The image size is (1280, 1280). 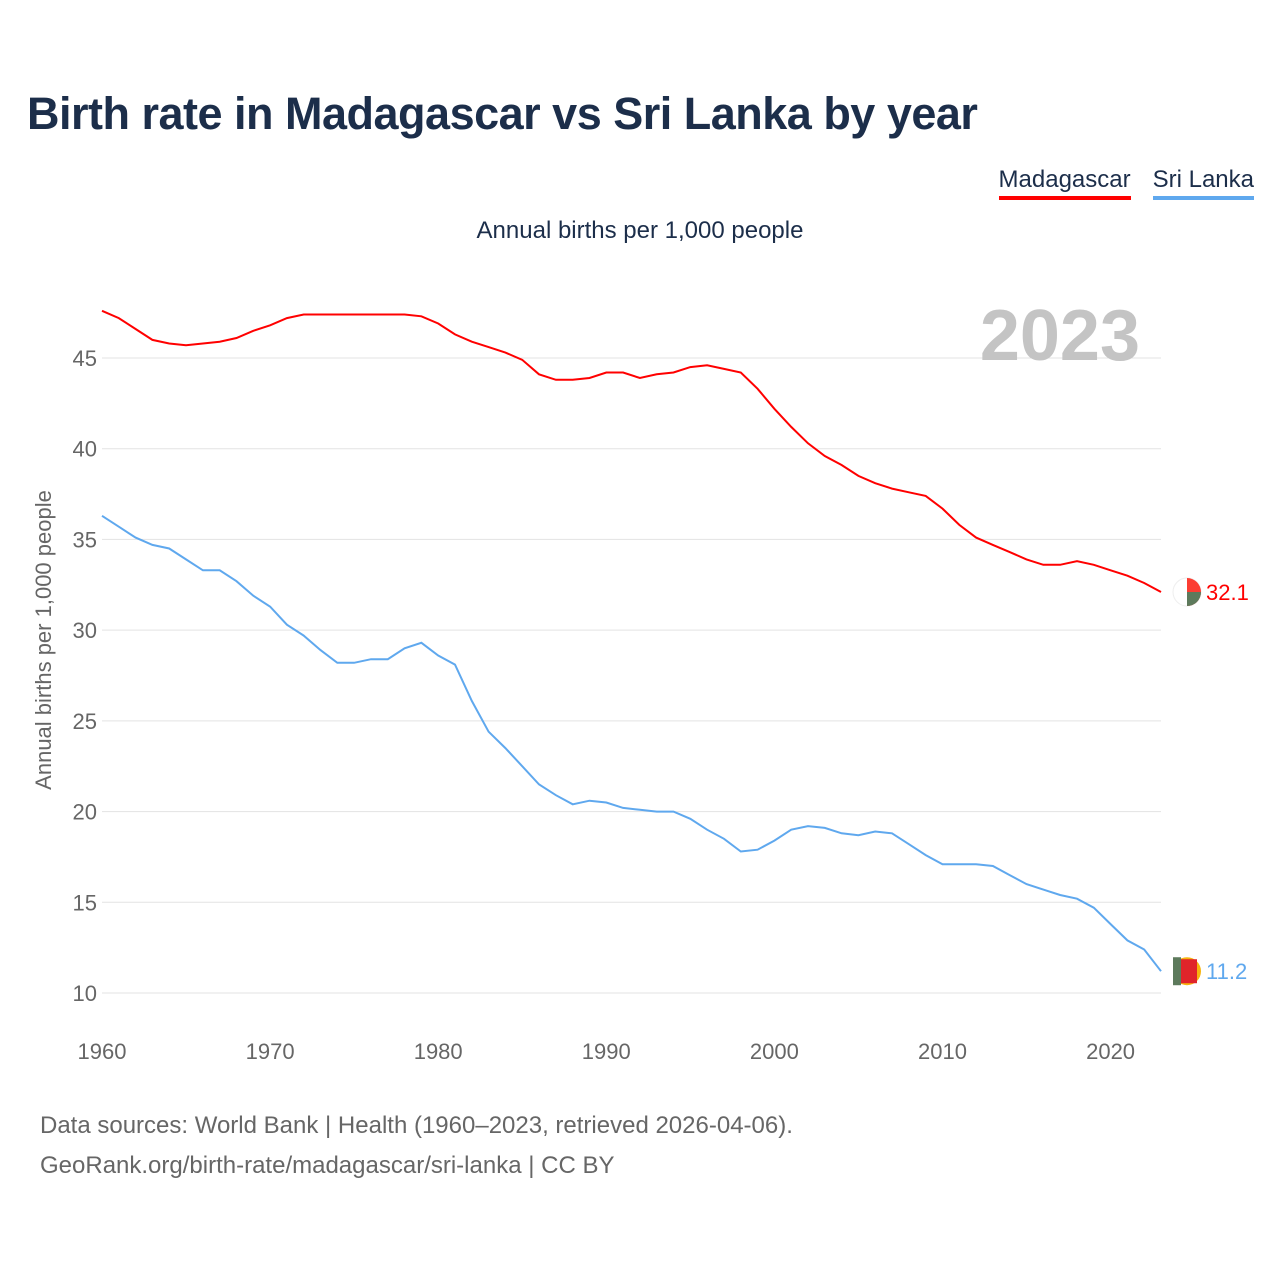 What do you see at coordinates (438, 1051) in the screenshot?
I see `x-tick-label: 1980` at bounding box center [438, 1051].